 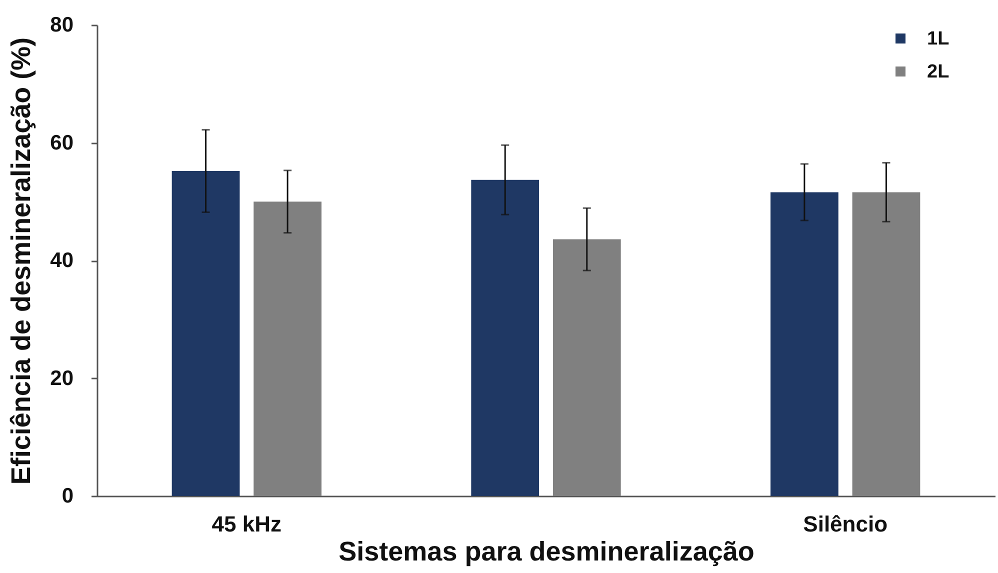 What do you see at coordinates (21, 261) in the screenshot?
I see `y-axis-title: Eficiência de desmineralização (%)` at bounding box center [21, 261].